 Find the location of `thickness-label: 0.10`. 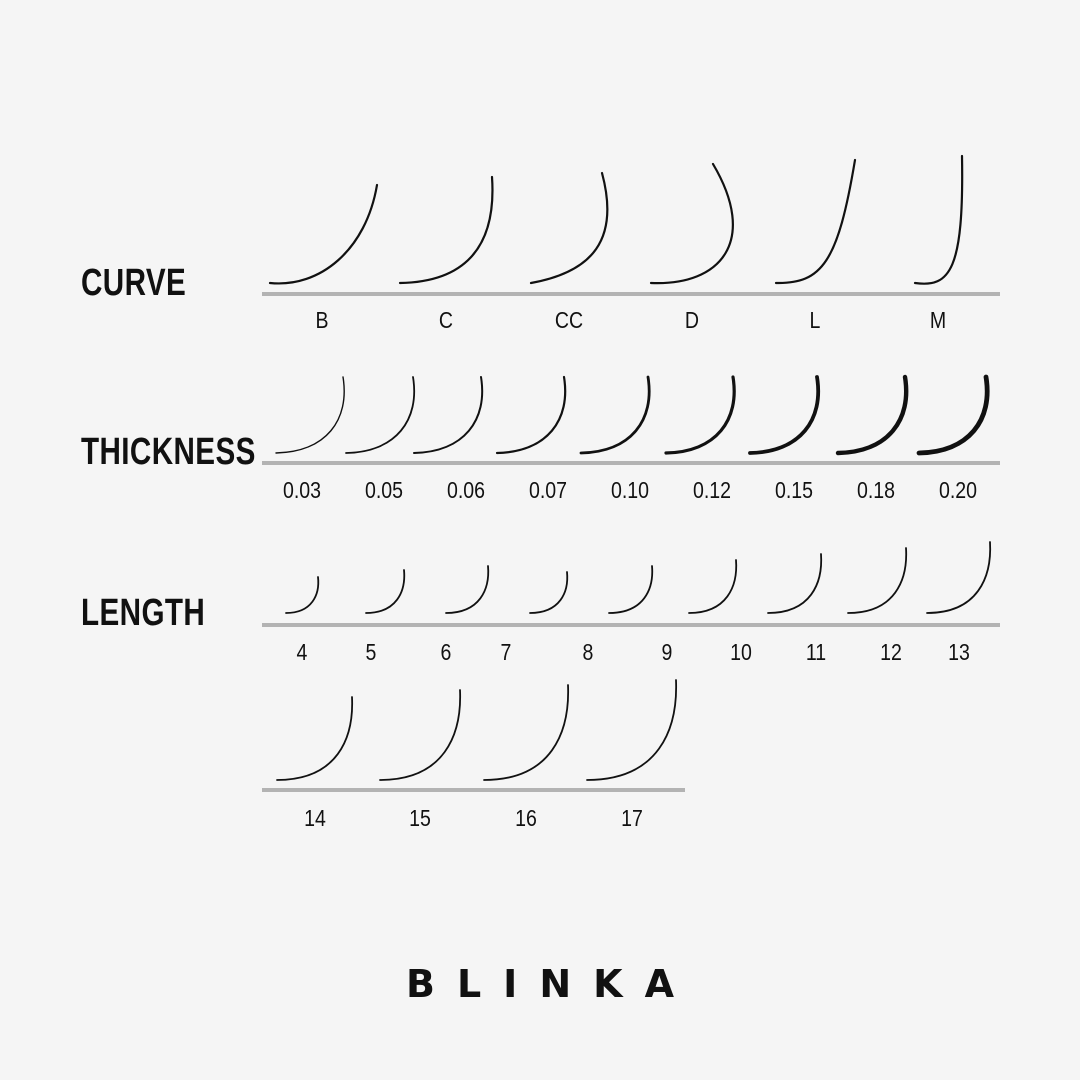

thickness-label: 0.10 is located at coordinates (630, 491).